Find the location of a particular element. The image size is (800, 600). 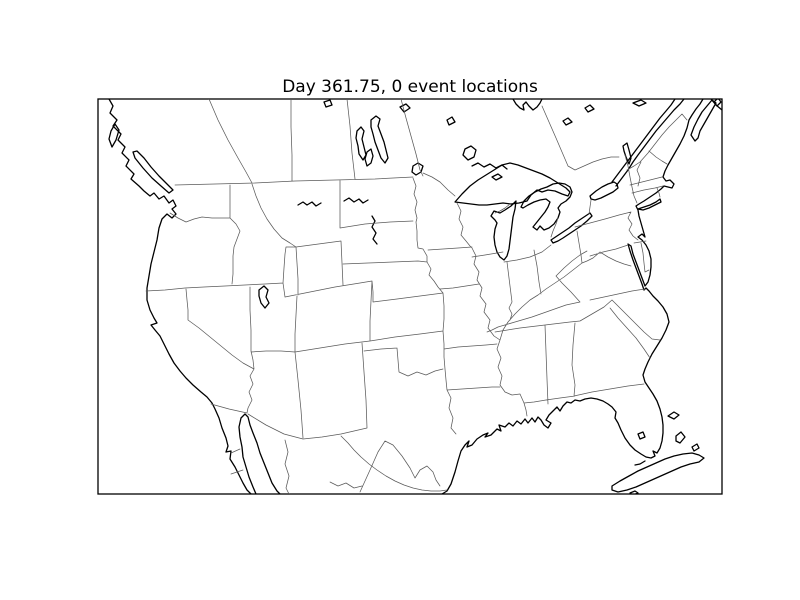

lake-sakakawea is located at coordinates (356, 200).